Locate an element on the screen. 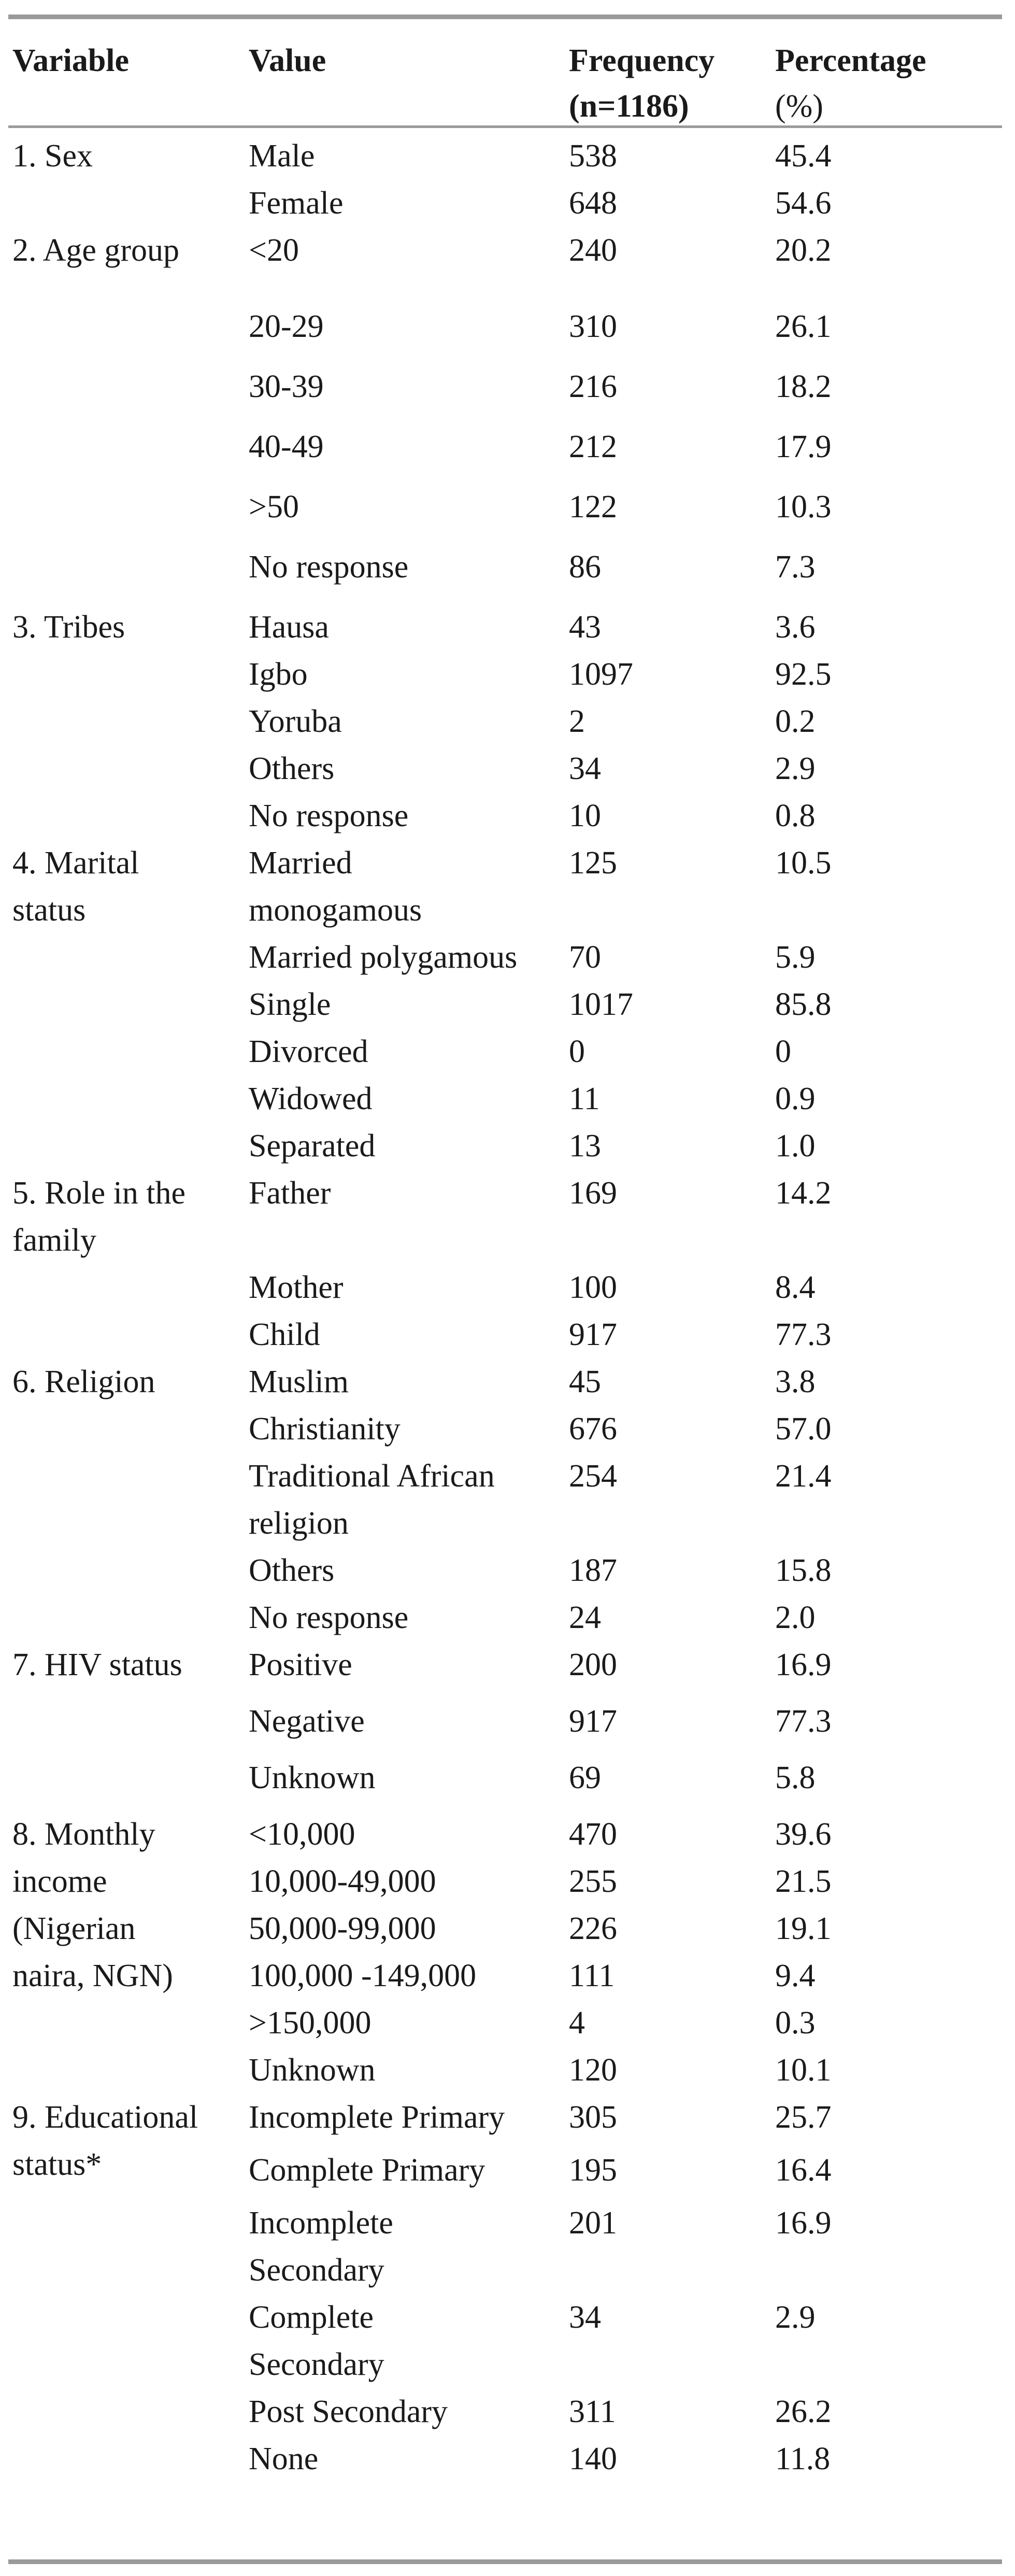 This screenshot has width=1015, height=2576. header-frequency: Frequency is located at coordinates (642, 60).